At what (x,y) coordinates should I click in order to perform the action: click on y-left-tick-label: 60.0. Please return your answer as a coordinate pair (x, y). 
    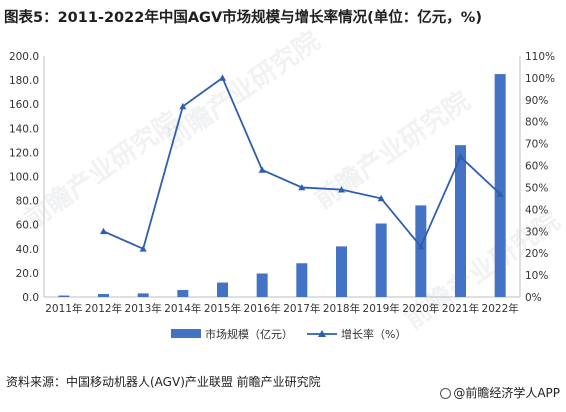
    Looking at the image, I should click on (27, 226).